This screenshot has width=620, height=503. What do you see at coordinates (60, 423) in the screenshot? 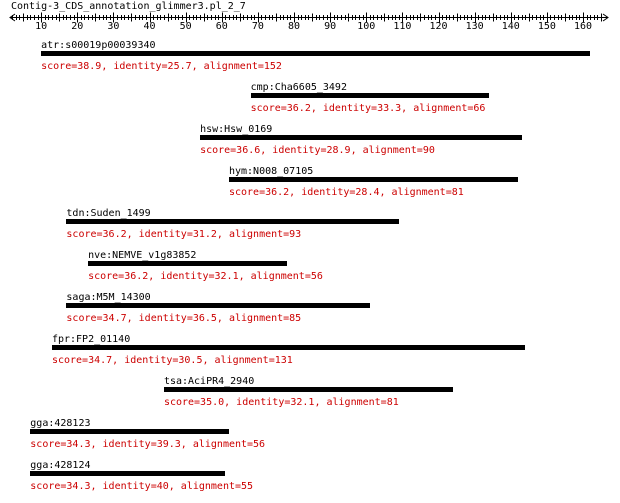
I see `hit-name-label: gga:428123` at bounding box center [60, 423].